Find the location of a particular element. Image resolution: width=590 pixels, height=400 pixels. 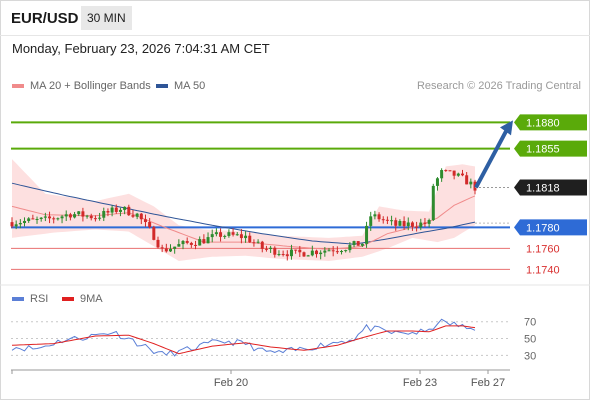

legend-rsi-label: RSI is located at coordinates (39, 299).